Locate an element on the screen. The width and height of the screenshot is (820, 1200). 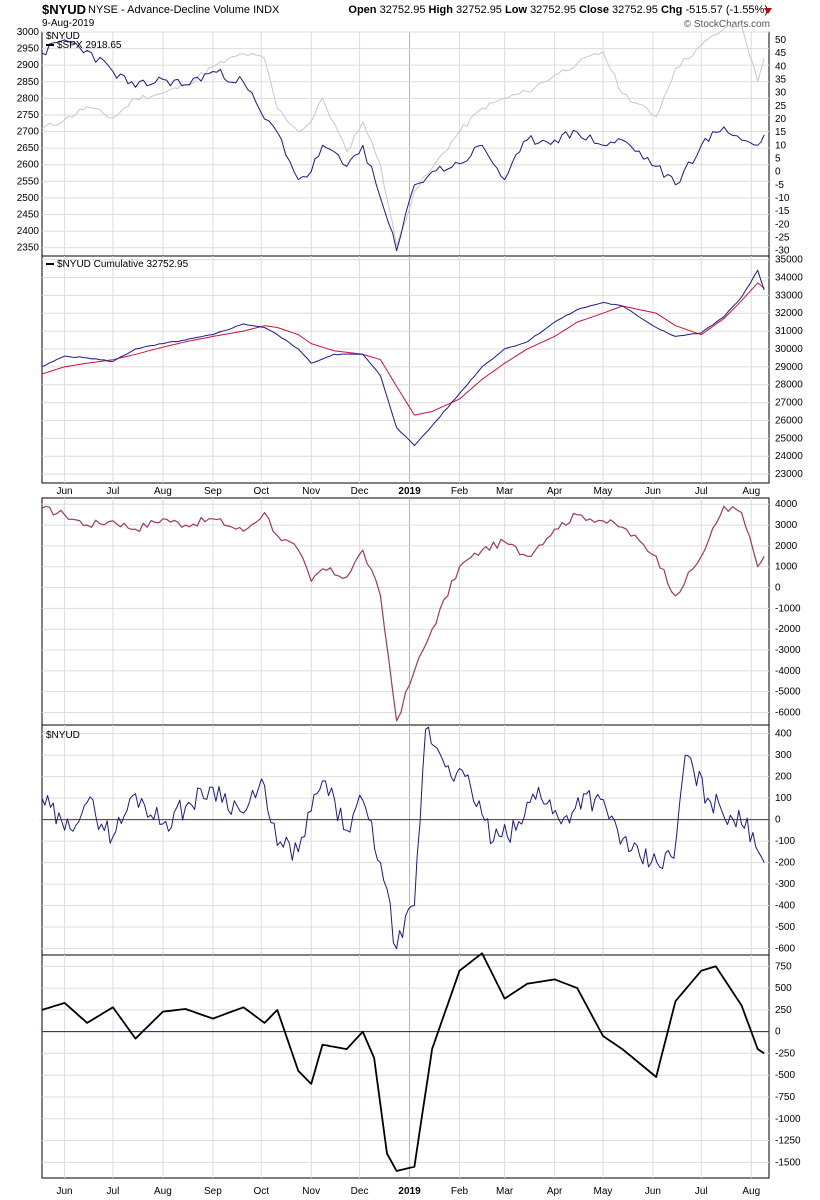
month-label-mid-4: Oct is located at coordinates (261, 491).